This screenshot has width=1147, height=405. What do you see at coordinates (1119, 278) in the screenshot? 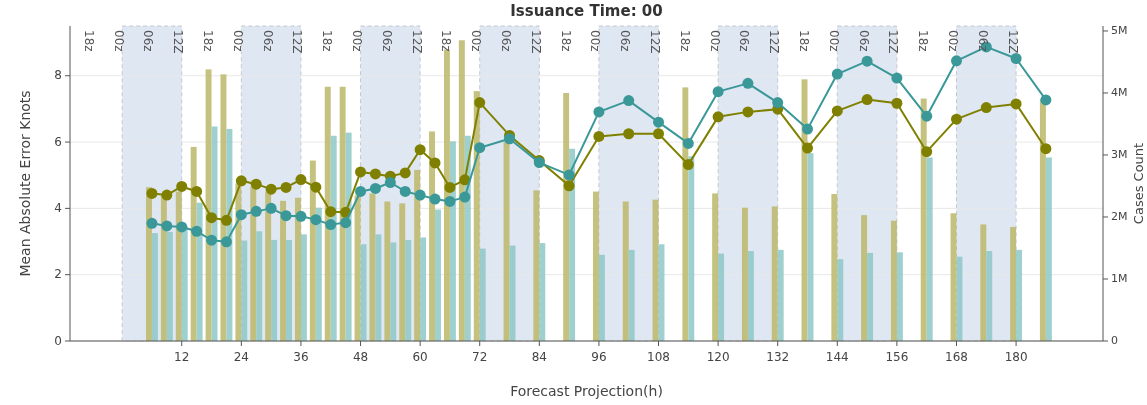
I see `y2-tick-label: 1M` at bounding box center [1119, 278].